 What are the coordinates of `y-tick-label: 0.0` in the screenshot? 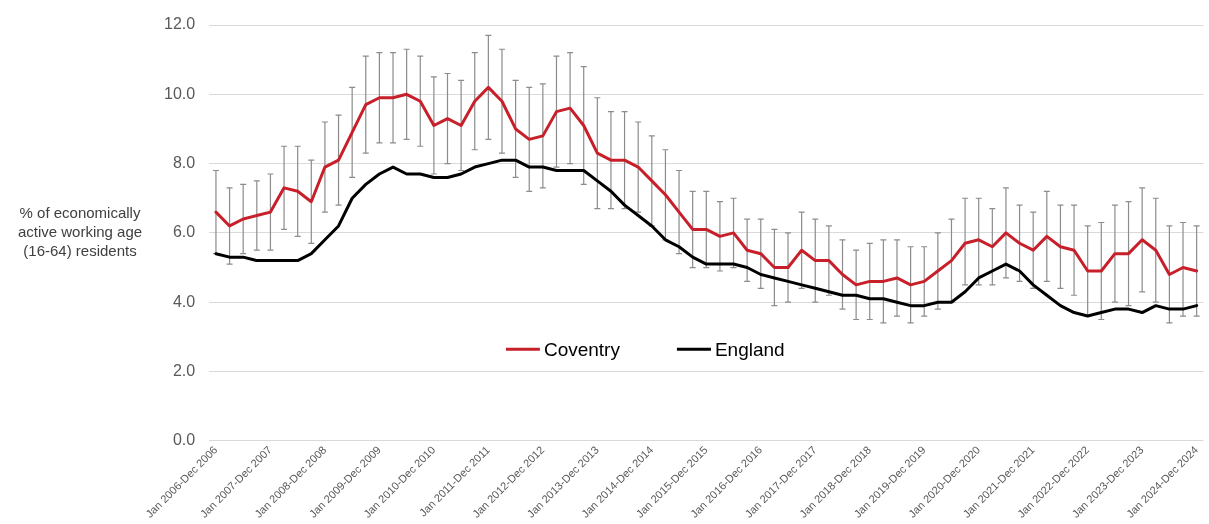 It's located at (184, 440).